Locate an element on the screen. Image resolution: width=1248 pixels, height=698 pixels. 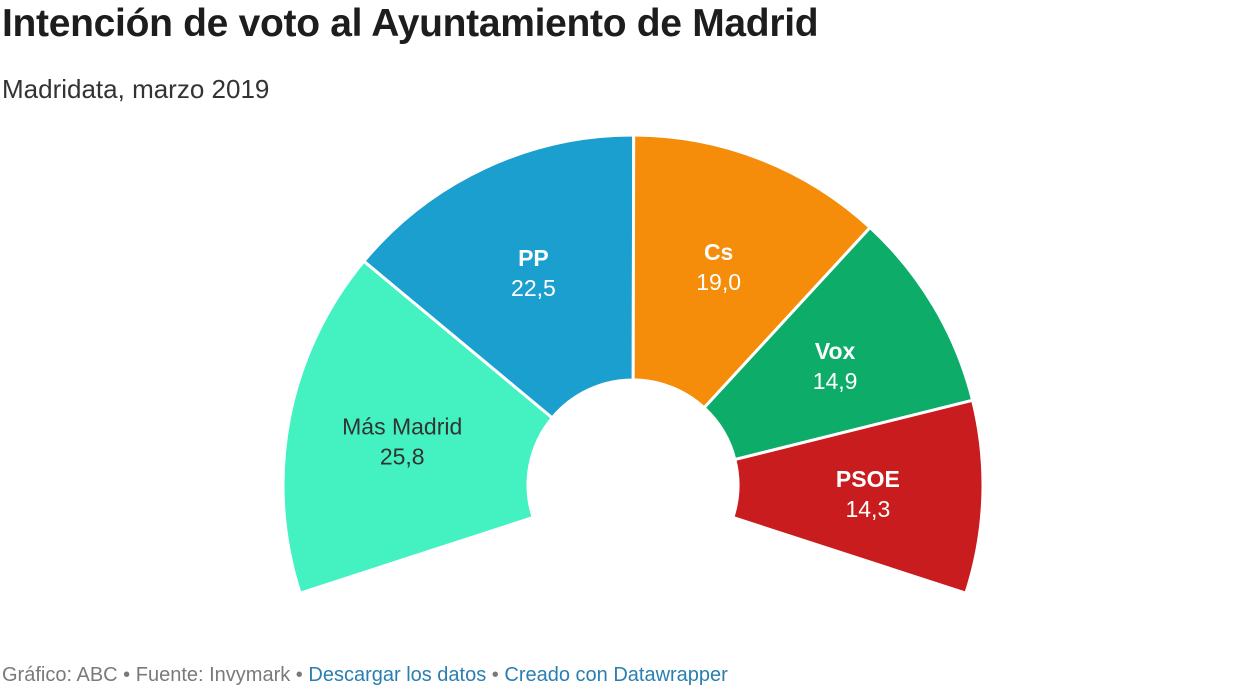
slice-psoe is located at coordinates (857, 497).